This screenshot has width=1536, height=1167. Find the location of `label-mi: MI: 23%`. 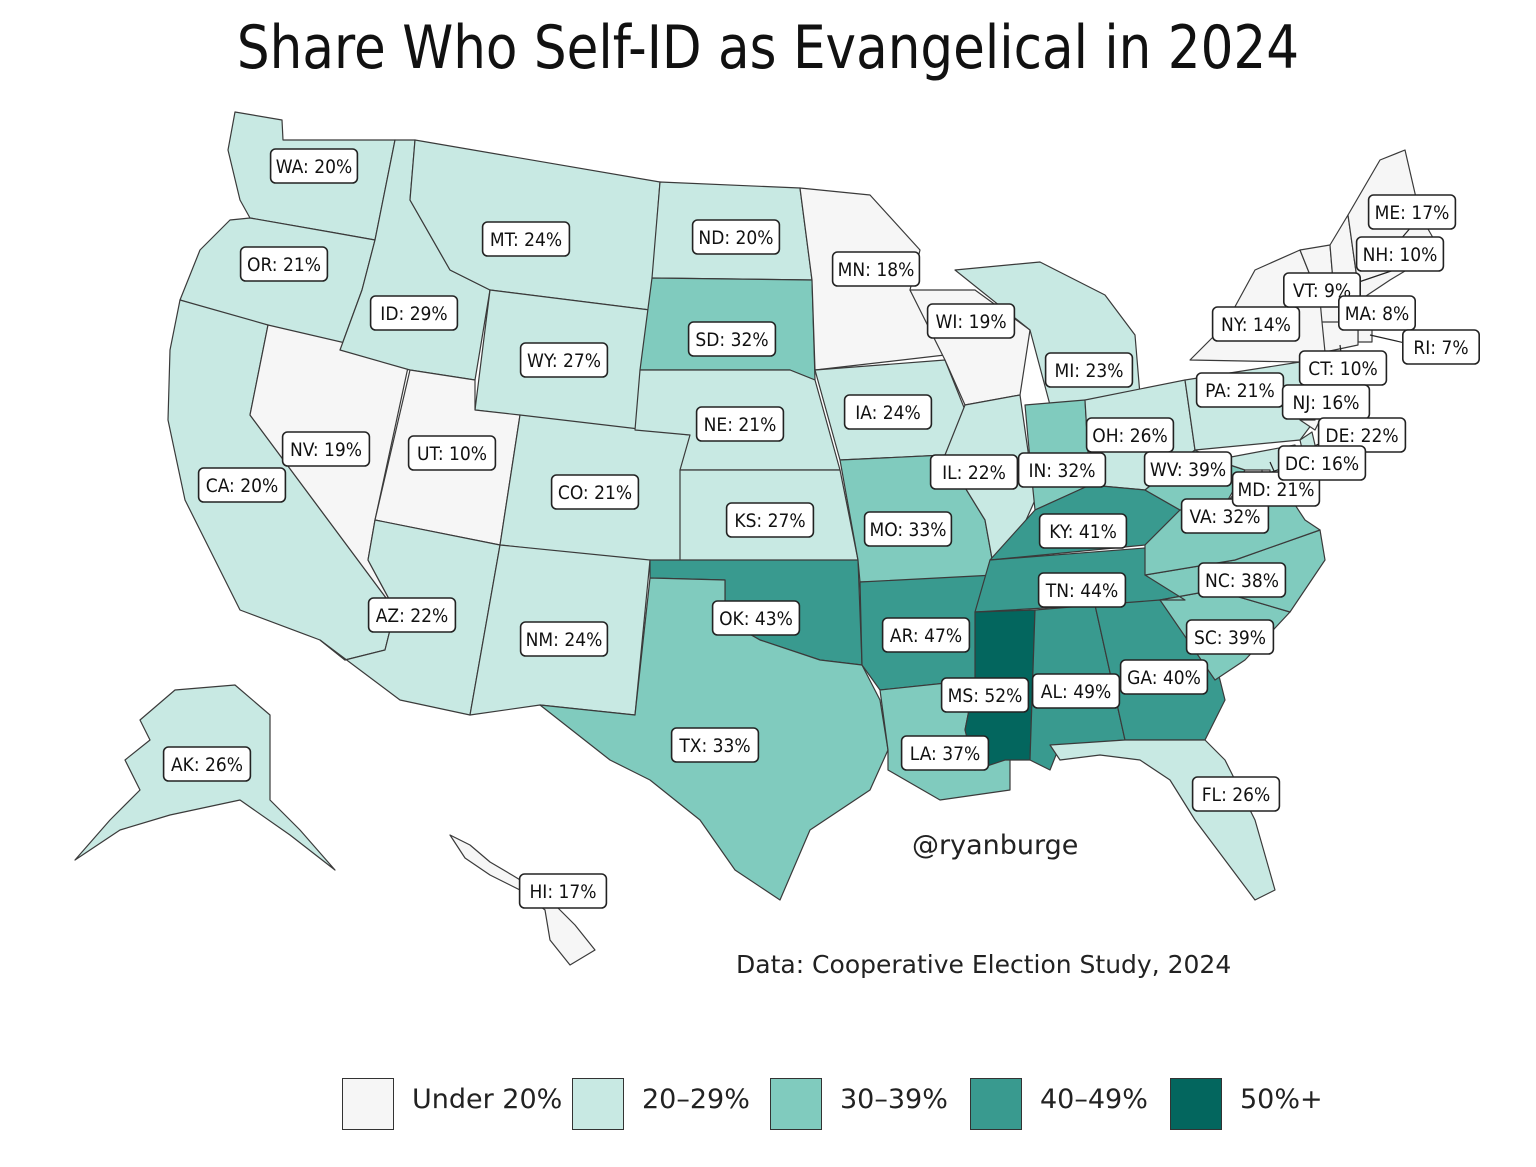

label-mi: MI: 23% is located at coordinates (1089, 370).